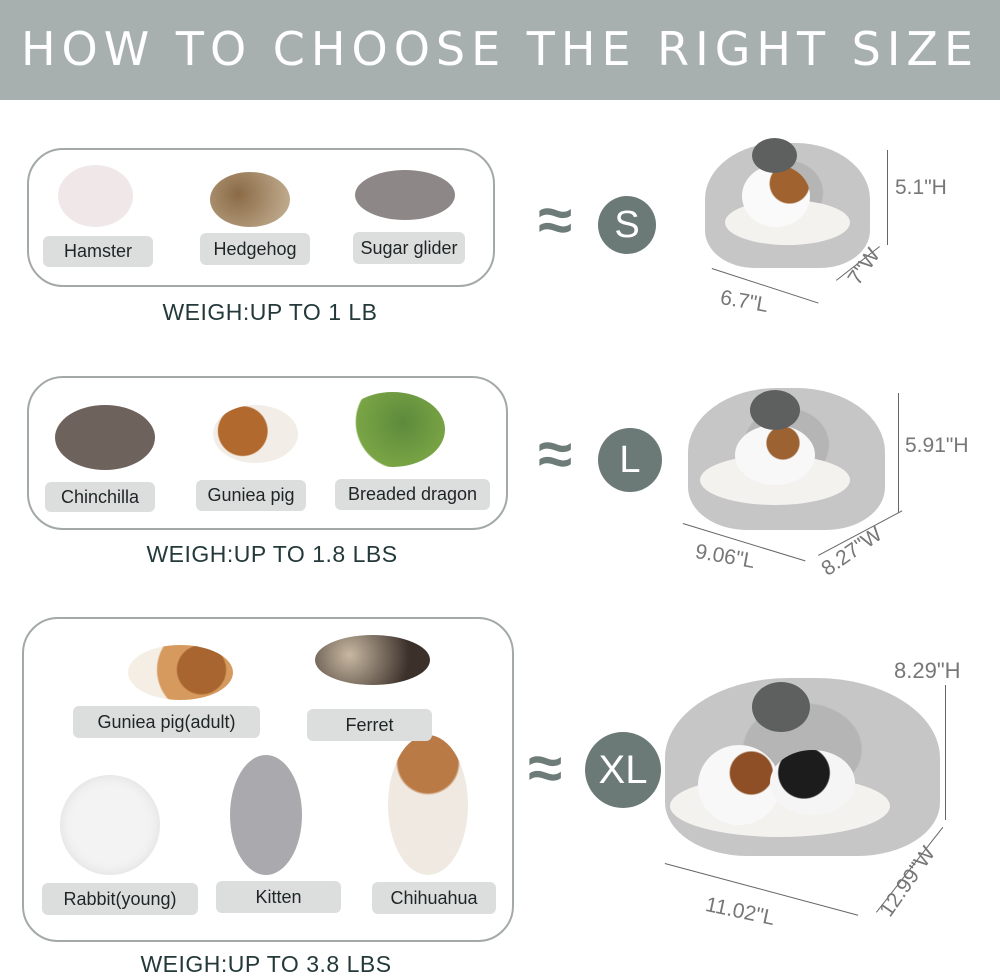 The width and height of the screenshot is (1000, 978). I want to click on hamster-image, so click(95, 196).